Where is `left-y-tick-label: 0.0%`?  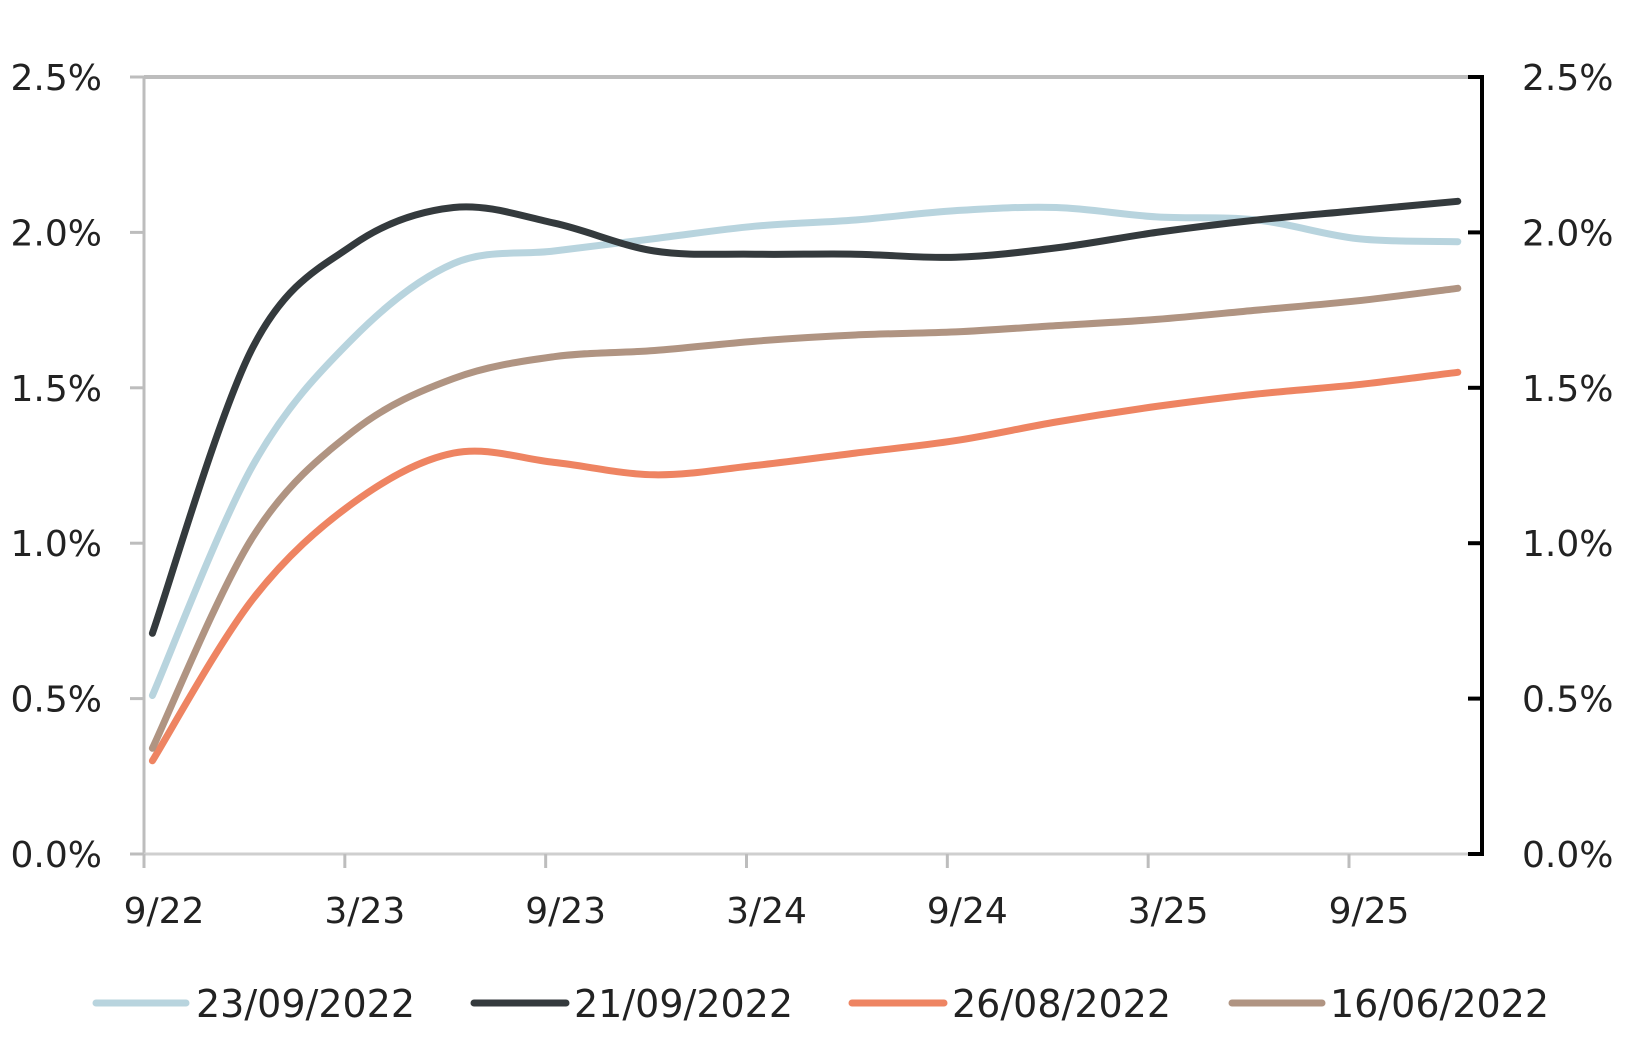 left-y-tick-label: 0.0% is located at coordinates (56, 855).